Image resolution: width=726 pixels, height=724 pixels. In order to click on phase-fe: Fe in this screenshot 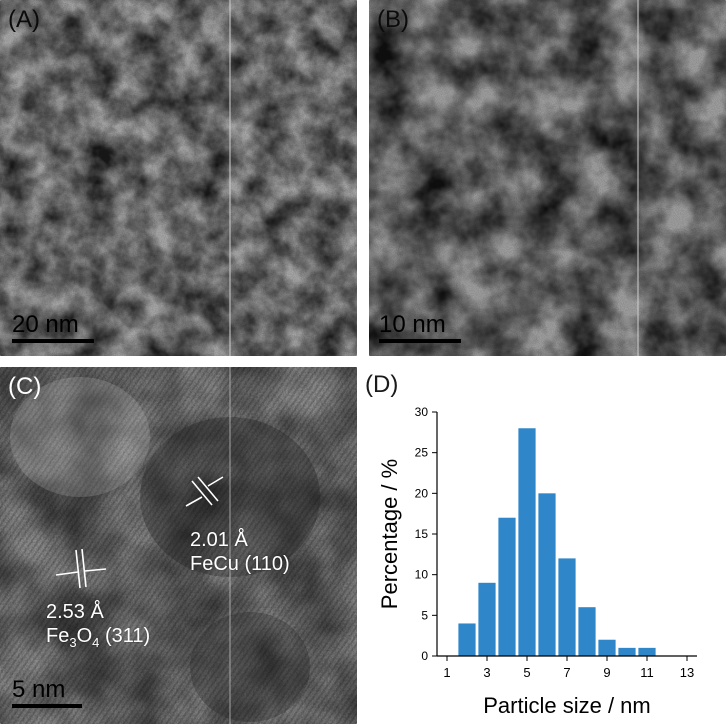, I will do `click(58, 636)`.